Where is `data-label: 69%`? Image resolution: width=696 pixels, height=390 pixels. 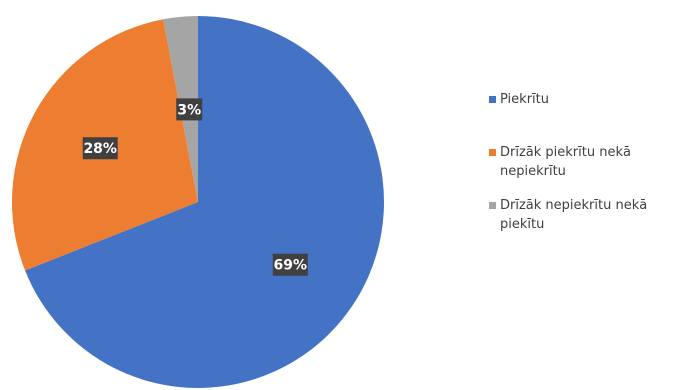
data-label: 69% is located at coordinates (291, 266).